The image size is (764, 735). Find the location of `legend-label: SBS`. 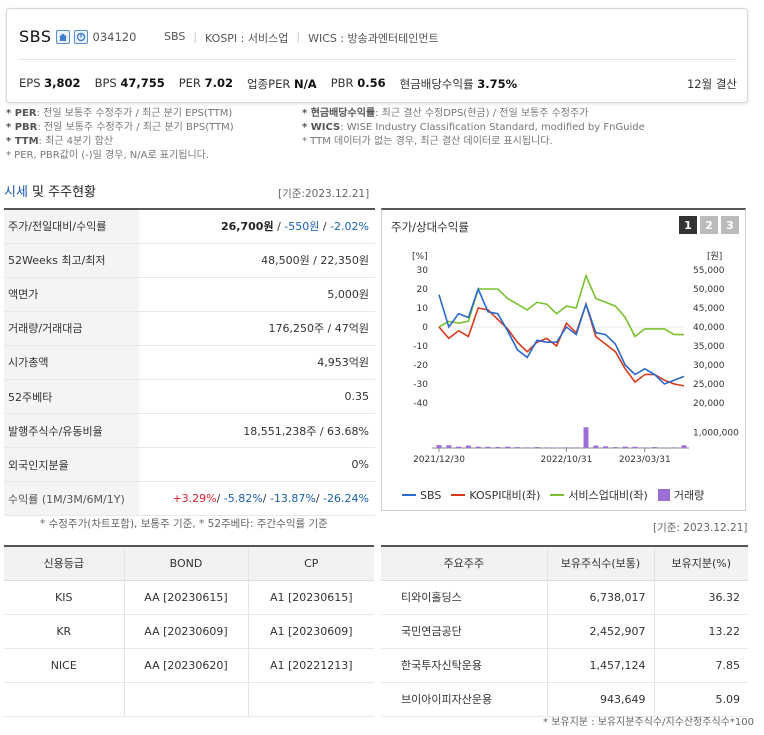

legend-label: SBS is located at coordinates (431, 495).